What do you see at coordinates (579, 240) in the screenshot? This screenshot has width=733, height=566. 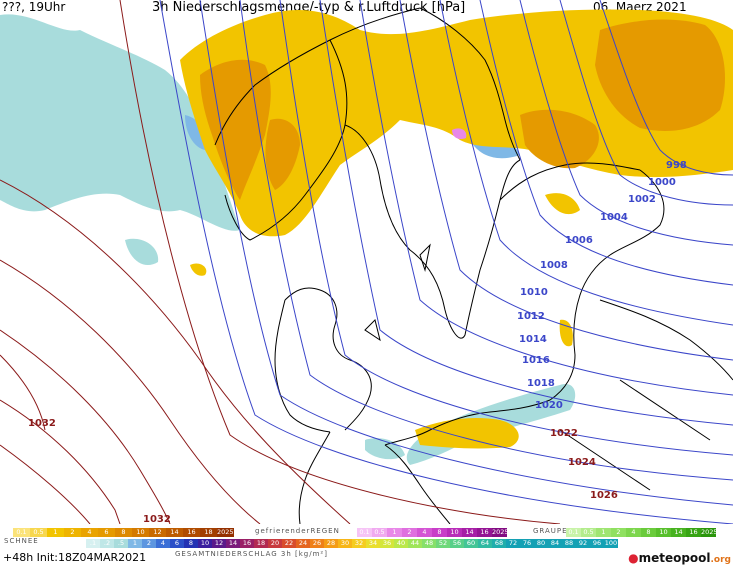 I see `isobar-label-1006: 1006` at bounding box center [579, 240].